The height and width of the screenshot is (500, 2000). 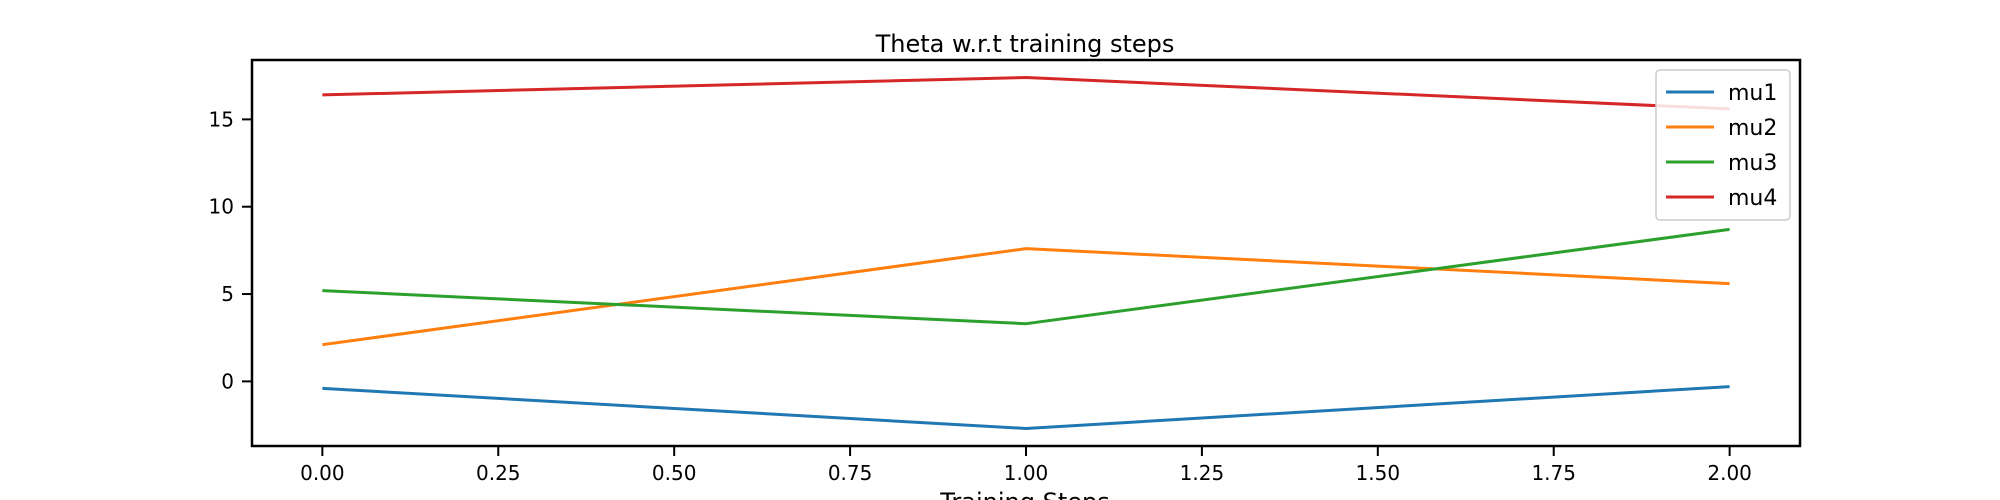 I want to click on x-axis: 0.00 0.25 0.50 0.75 1.00 1.25 1.50 1.75 2.00, so click(x=1026, y=465).